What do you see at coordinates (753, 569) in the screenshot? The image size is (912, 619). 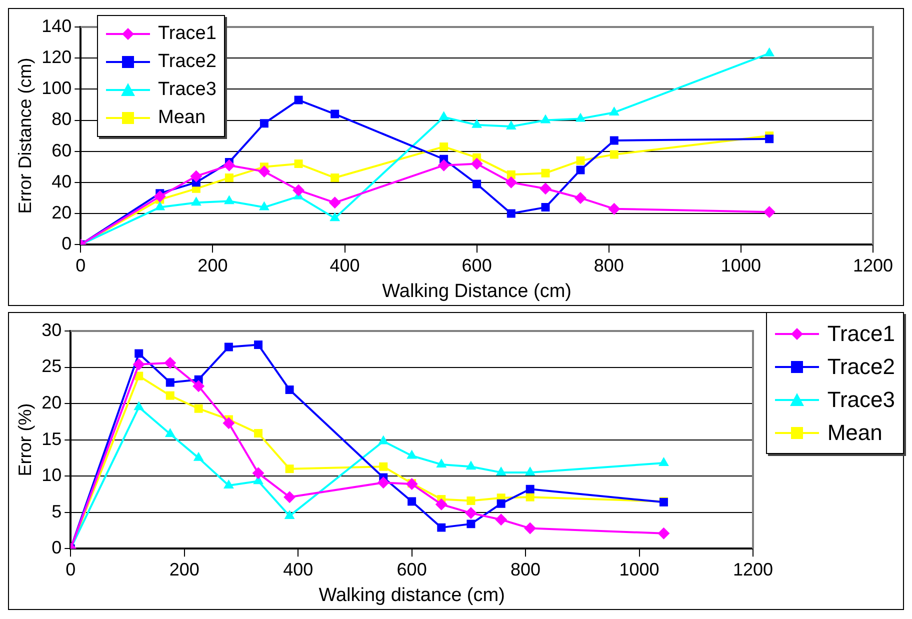 I see `x-tick-label: 1200` at bounding box center [753, 569].